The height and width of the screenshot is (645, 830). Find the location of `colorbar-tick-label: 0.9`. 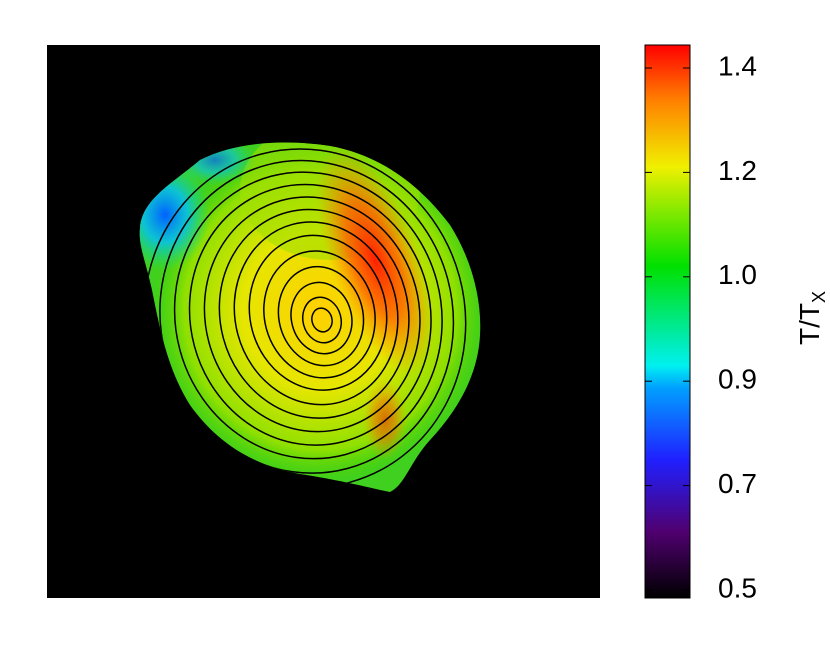

colorbar-tick-label: 0.9 is located at coordinates (737, 379).